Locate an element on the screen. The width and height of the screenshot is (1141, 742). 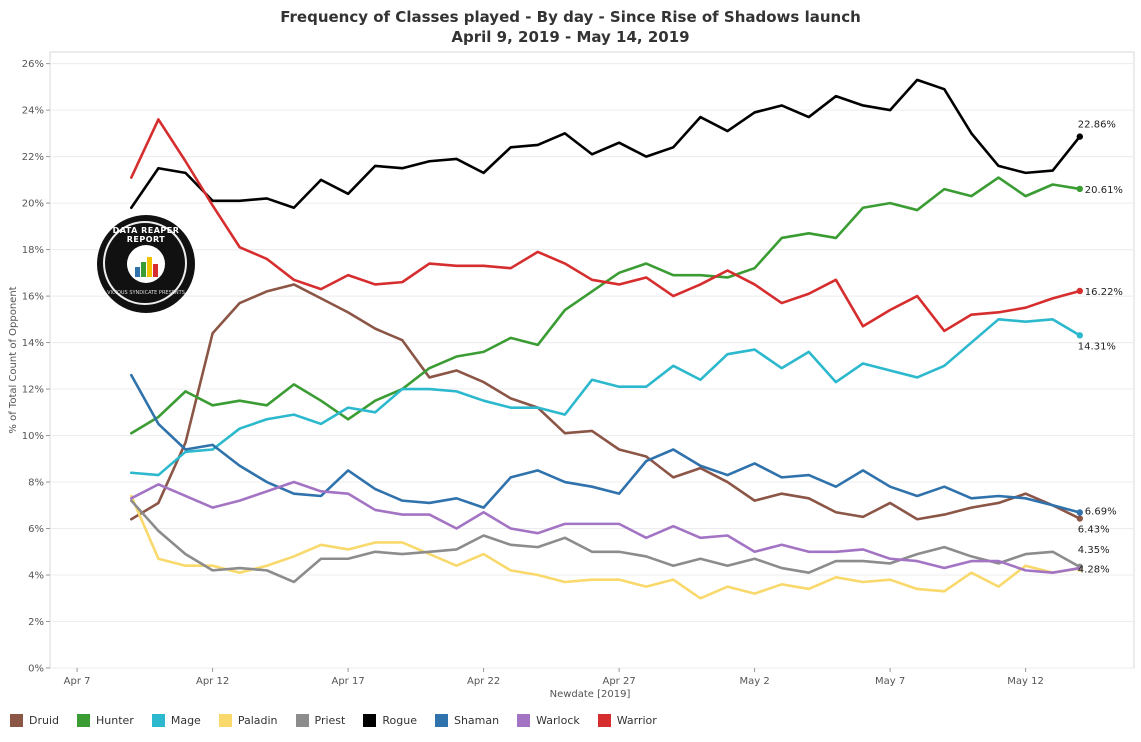
end-label-druid: 6.43% is located at coordinates (1094, 530).